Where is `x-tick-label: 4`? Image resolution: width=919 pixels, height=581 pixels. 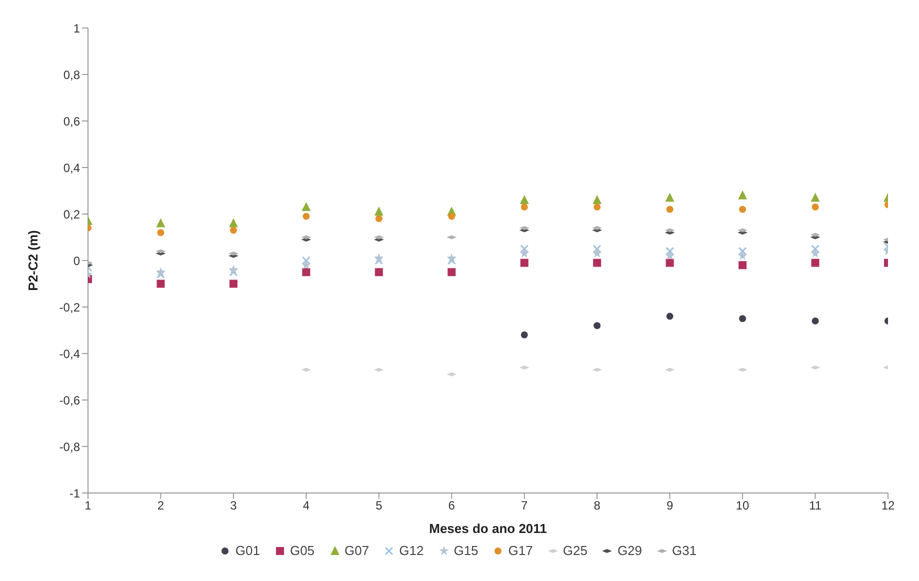
x-tick-label: 4 is located at coordinates (306, 505).